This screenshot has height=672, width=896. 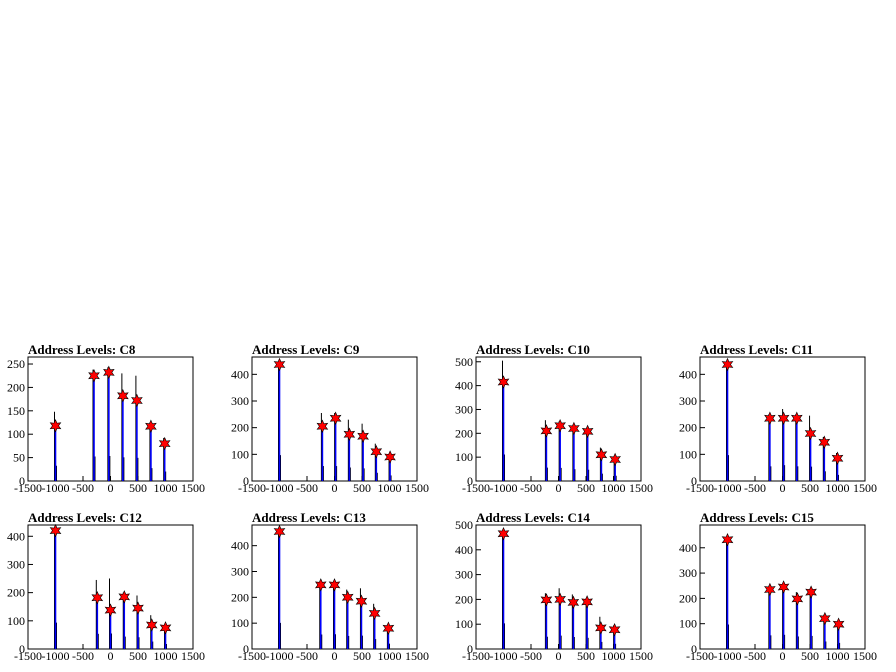 I want to click on chart-title: Address Levels: C9, so click(x=306, y=349).